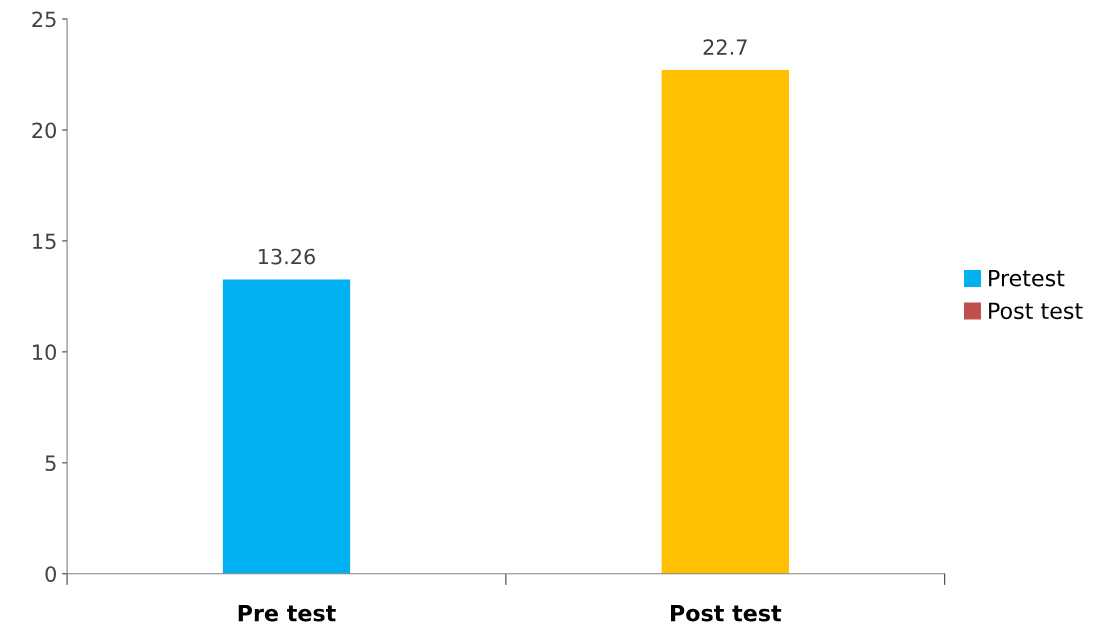 The height and width of the screenshot is (634, 1118). I want to click on x-tick-label: Pre test, so click(287, 613).